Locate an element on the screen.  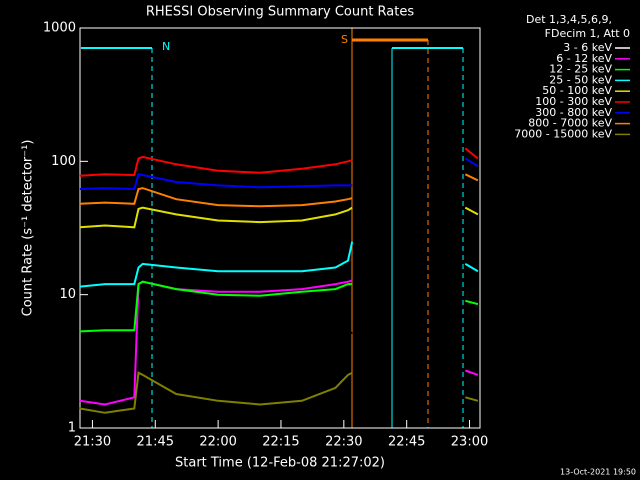
x-tick-label: 21:45 is located at coordinates (155, 442).